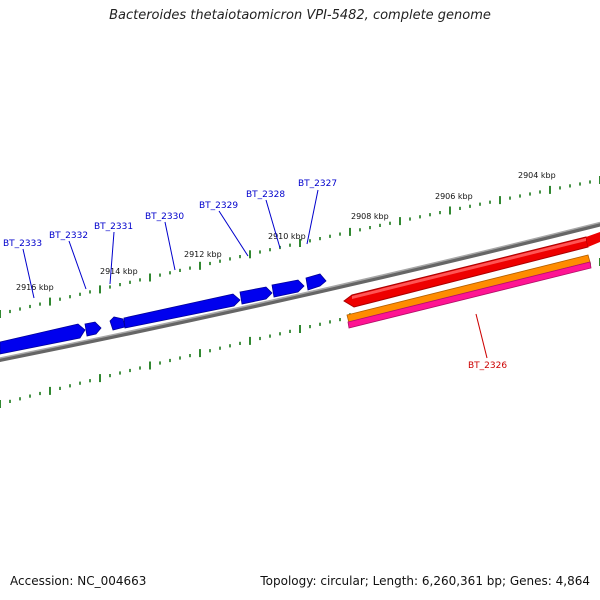 The image size is (600, 600). Describe the element at coordinates (487, 366) in the screenshot. I see `gene-label-BT_2326: BT_2326` at that location.